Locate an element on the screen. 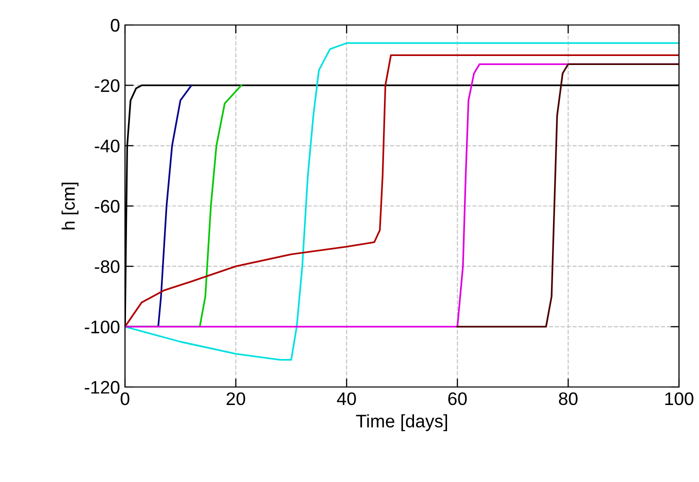 Image resolution: width=699 pixels, height=482 pixels. y-tick-label: -60 is located at coordinates (107, 206).